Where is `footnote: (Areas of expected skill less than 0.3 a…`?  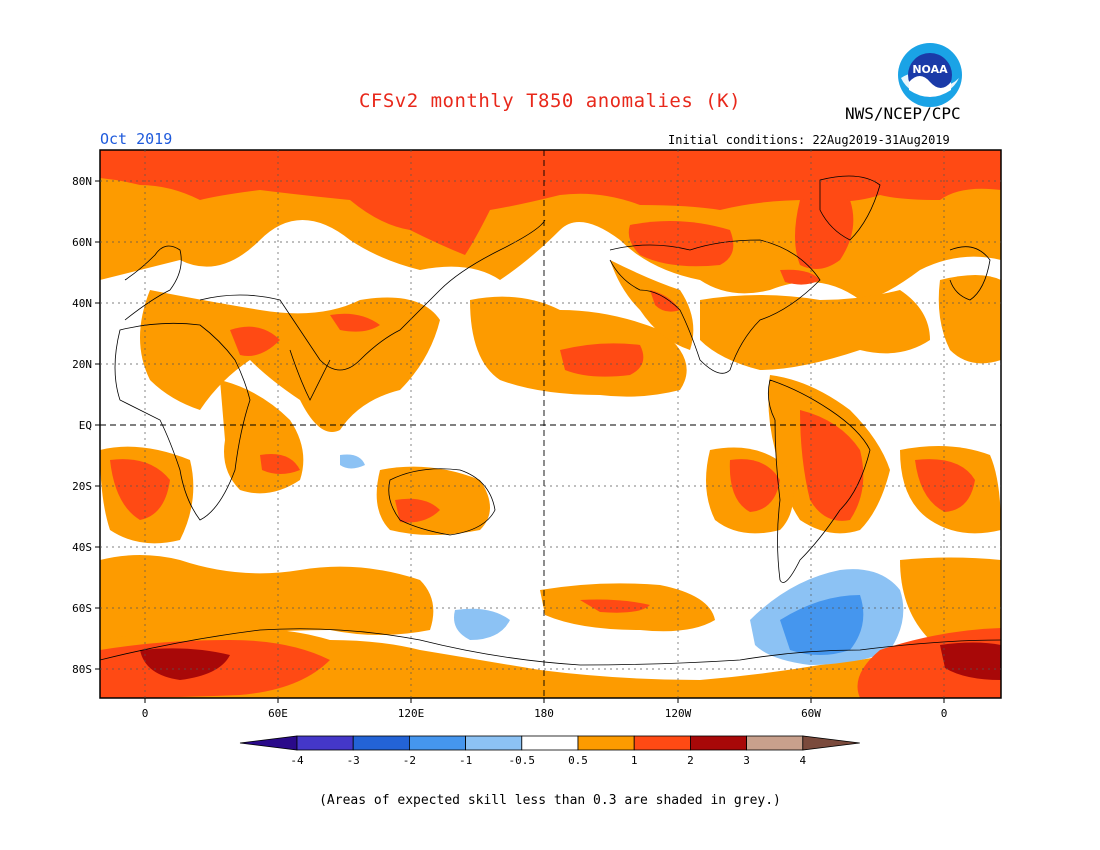 footnote: (Areas of expected skill less than 0.3 a… is located at coordinates (550, 800).